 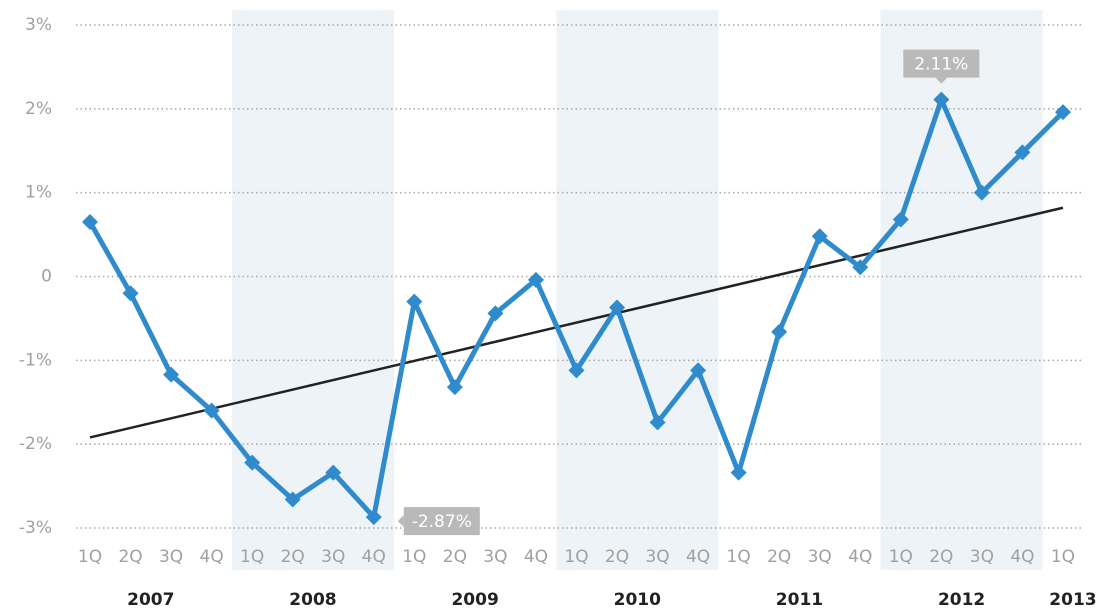 I want to click on year-label: 2007, so click(x=150, y=600).